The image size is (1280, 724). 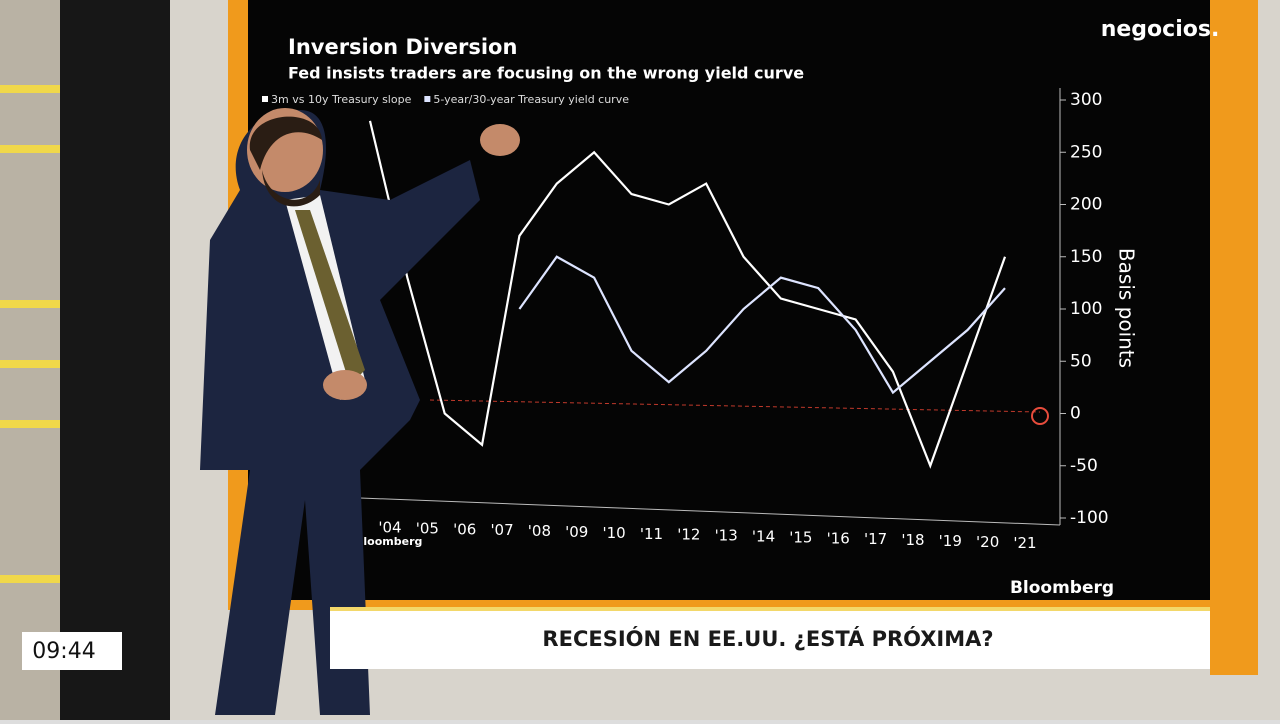 I want to click on y-tick-label: 250, so click(x=1086, y=152).